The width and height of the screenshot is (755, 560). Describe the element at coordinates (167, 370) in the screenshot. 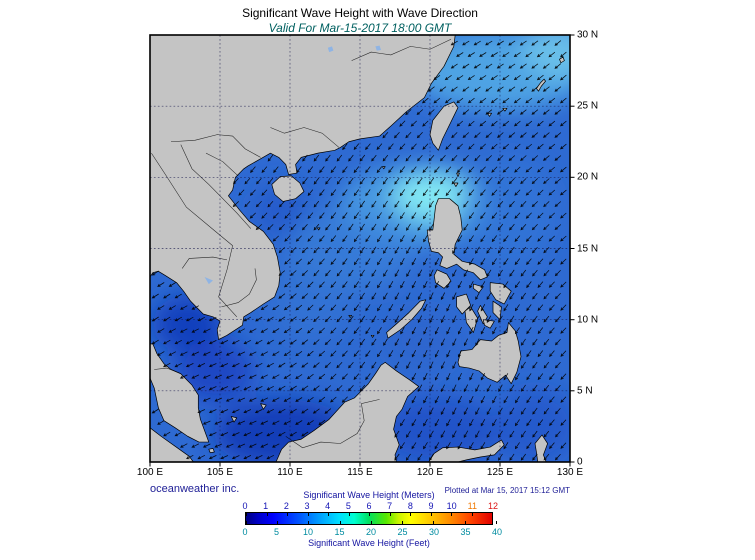

I see `border-malaysia-thailand` at that location.